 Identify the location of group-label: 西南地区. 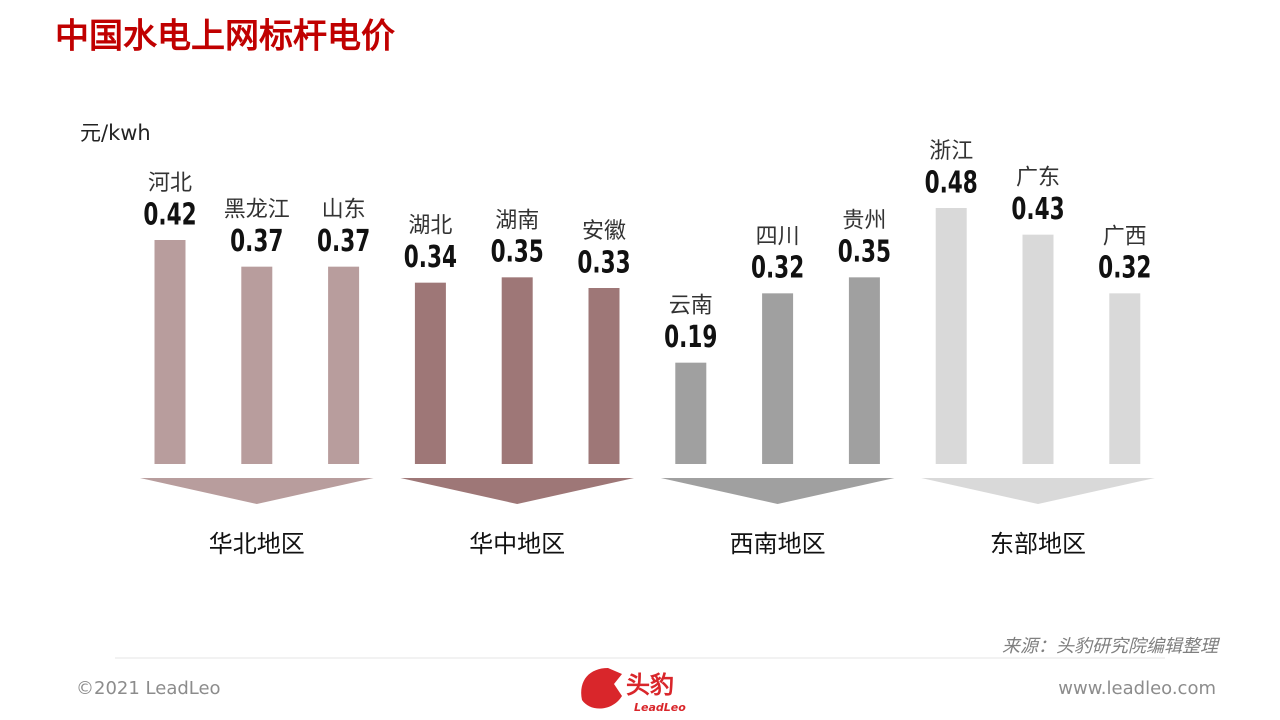
(778, 544).